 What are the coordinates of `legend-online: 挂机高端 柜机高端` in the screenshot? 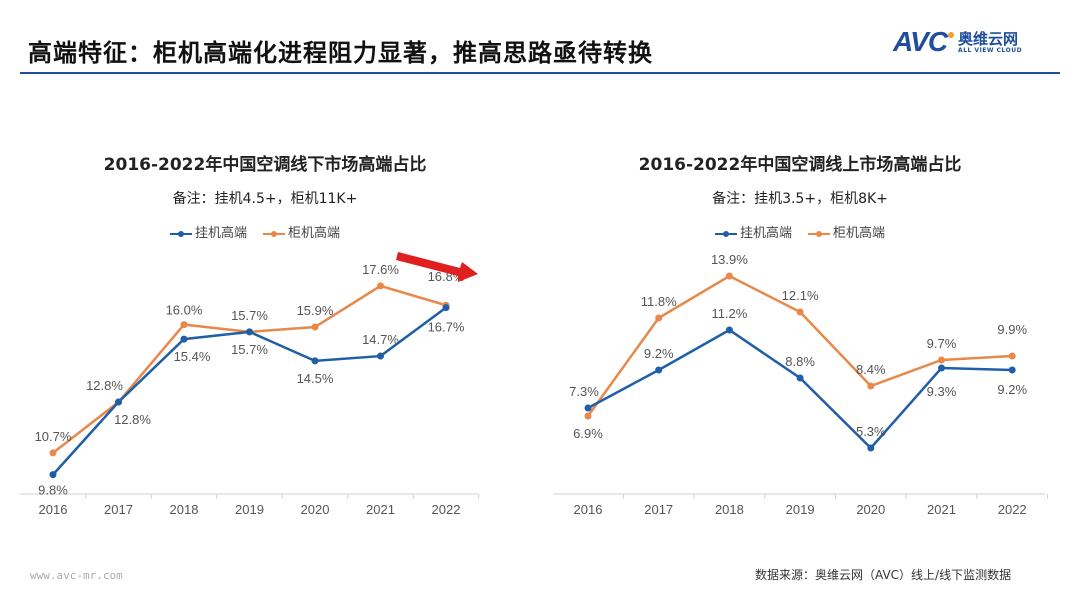 It's located at (800, 231).